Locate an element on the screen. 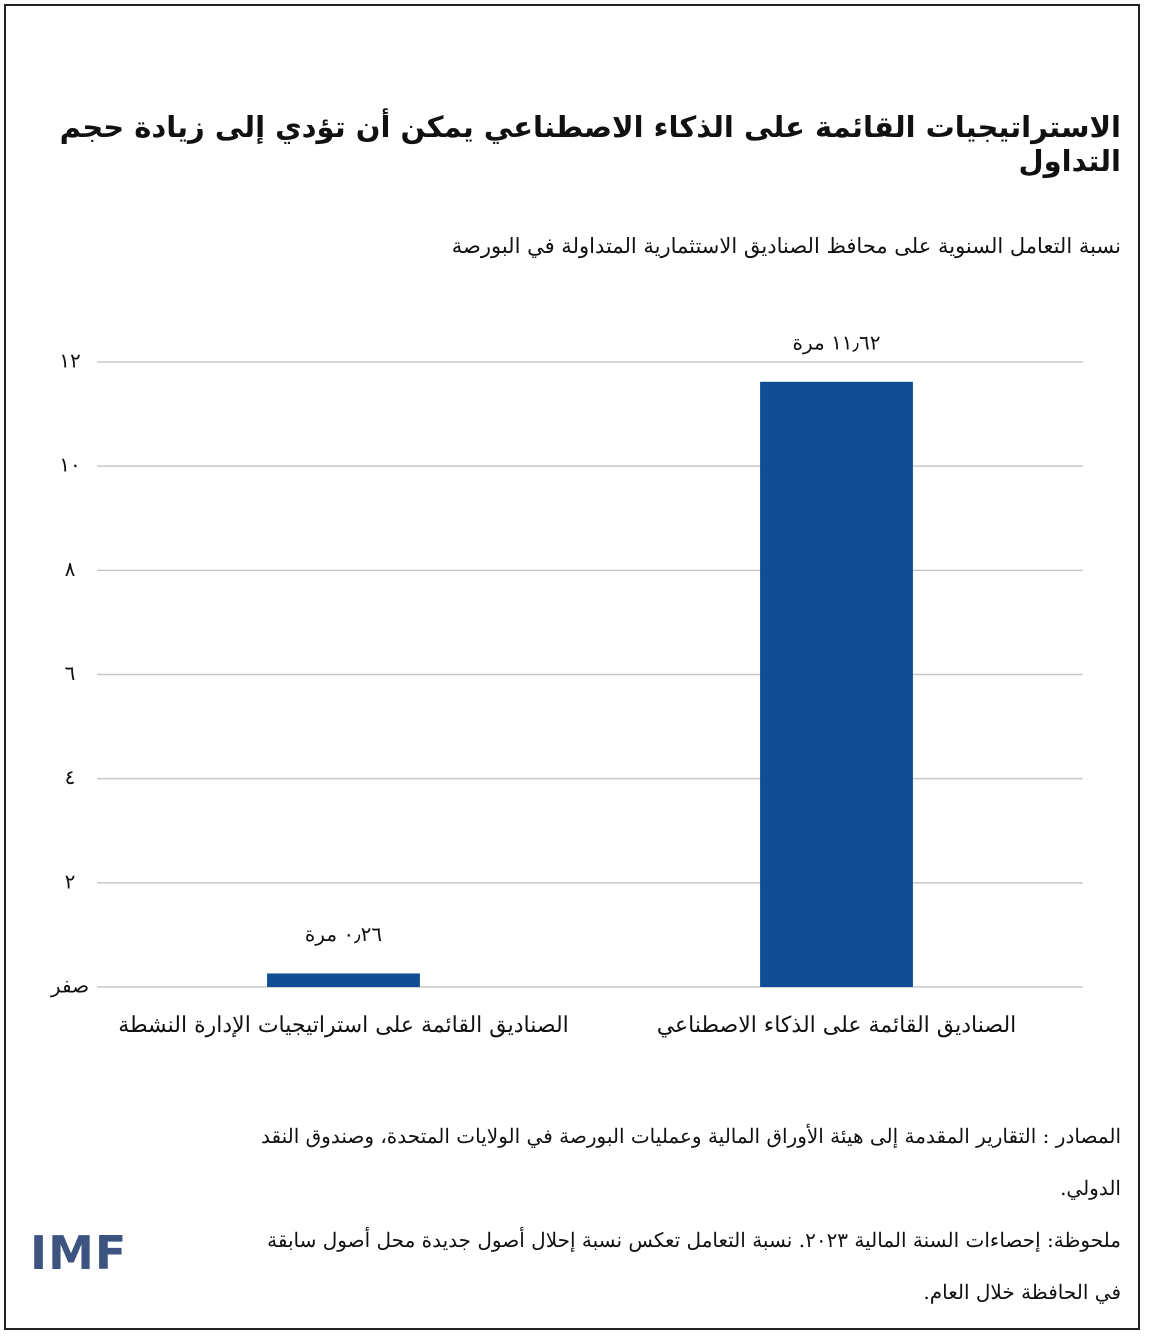  y-tick-label: صفر is located at coordinates (69, 986).